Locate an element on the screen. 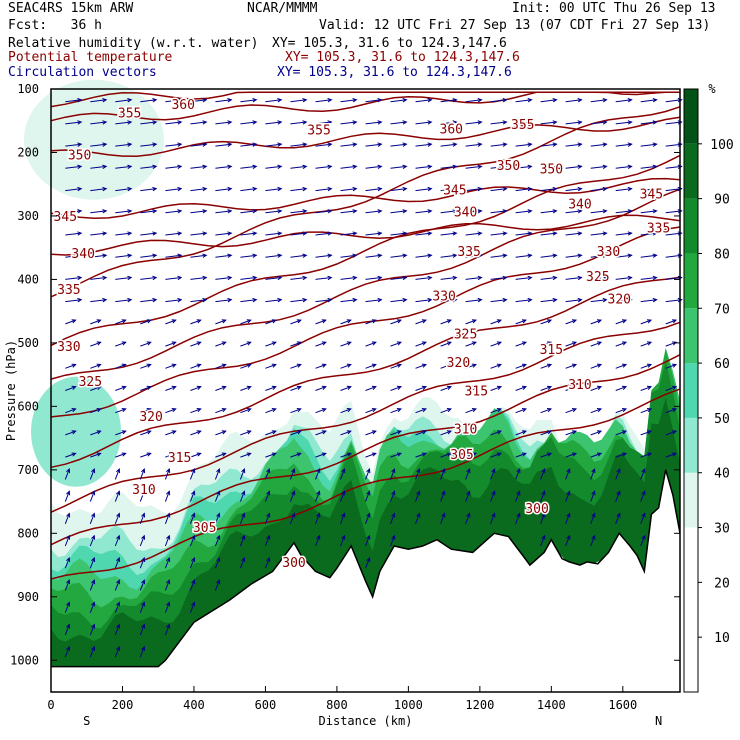  theta-contour-label: 320 is located at coordinates (458, 363).